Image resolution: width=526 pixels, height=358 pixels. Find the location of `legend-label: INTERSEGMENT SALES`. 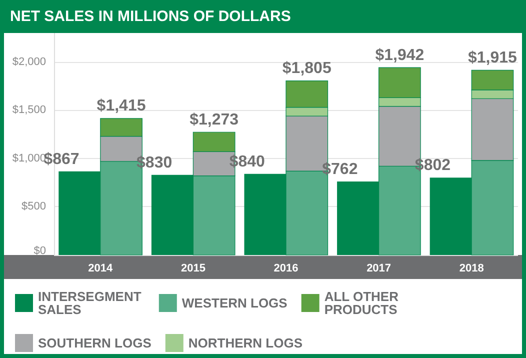

legend-label: INTERSEGMENT SALES is located at coordinates (91, 303).